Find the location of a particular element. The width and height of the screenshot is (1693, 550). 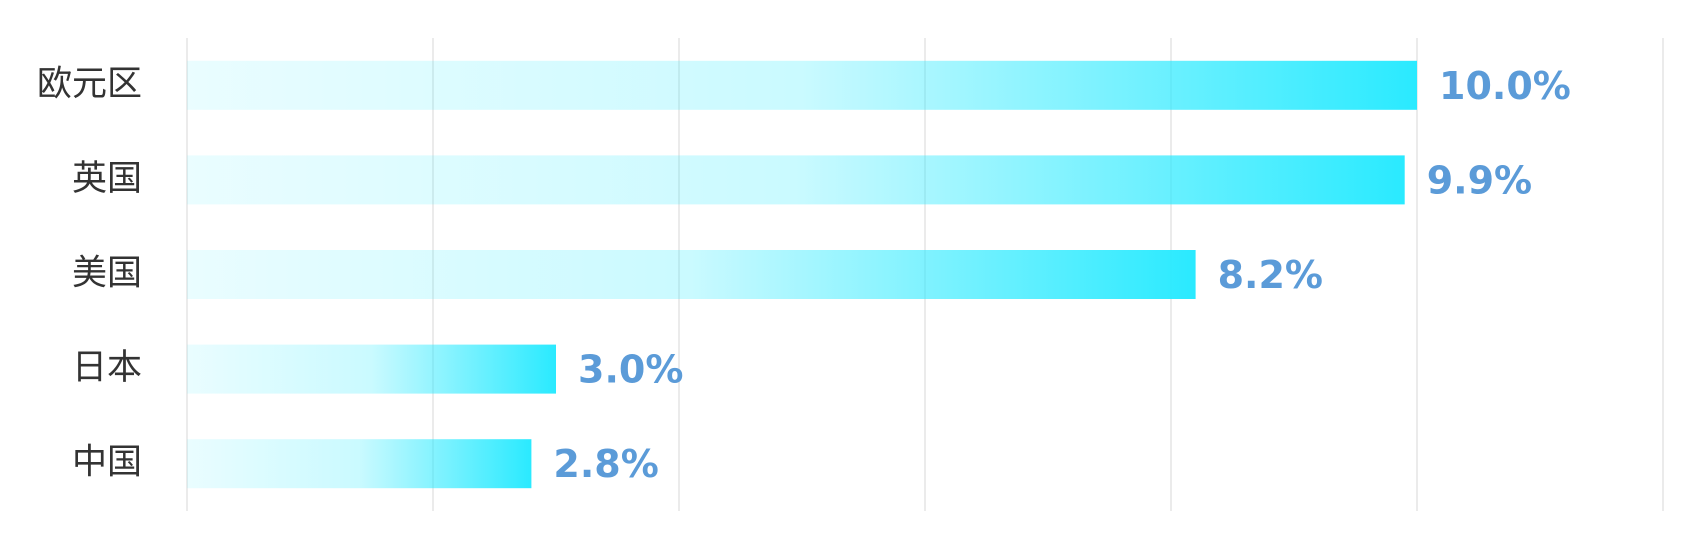

value-label: 8.2% is located at coordinates (1270, 275).